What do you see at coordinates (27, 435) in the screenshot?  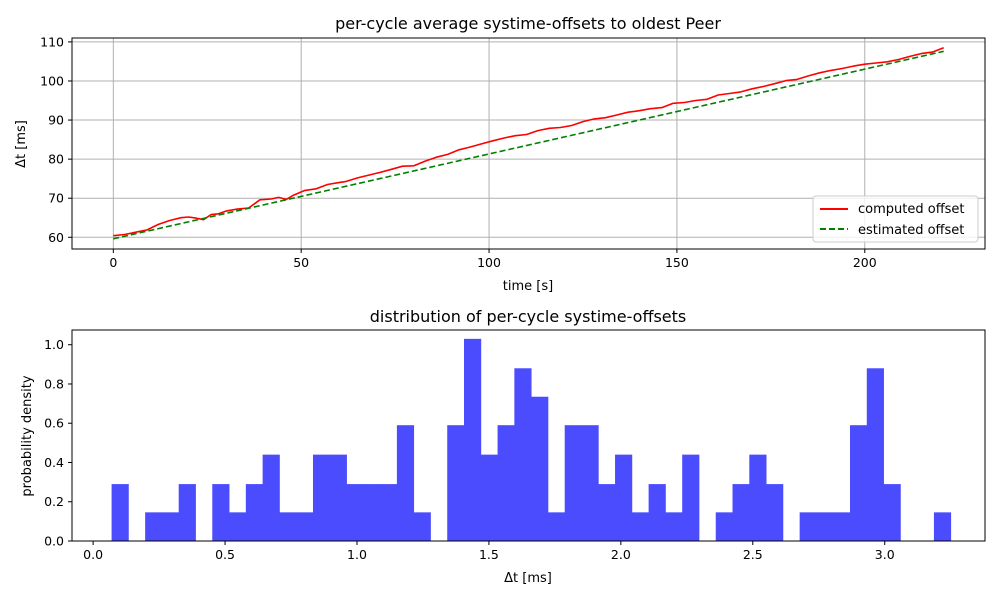 I see `bottom-y-axis-label: probability density` at bounding box center [27, 435].